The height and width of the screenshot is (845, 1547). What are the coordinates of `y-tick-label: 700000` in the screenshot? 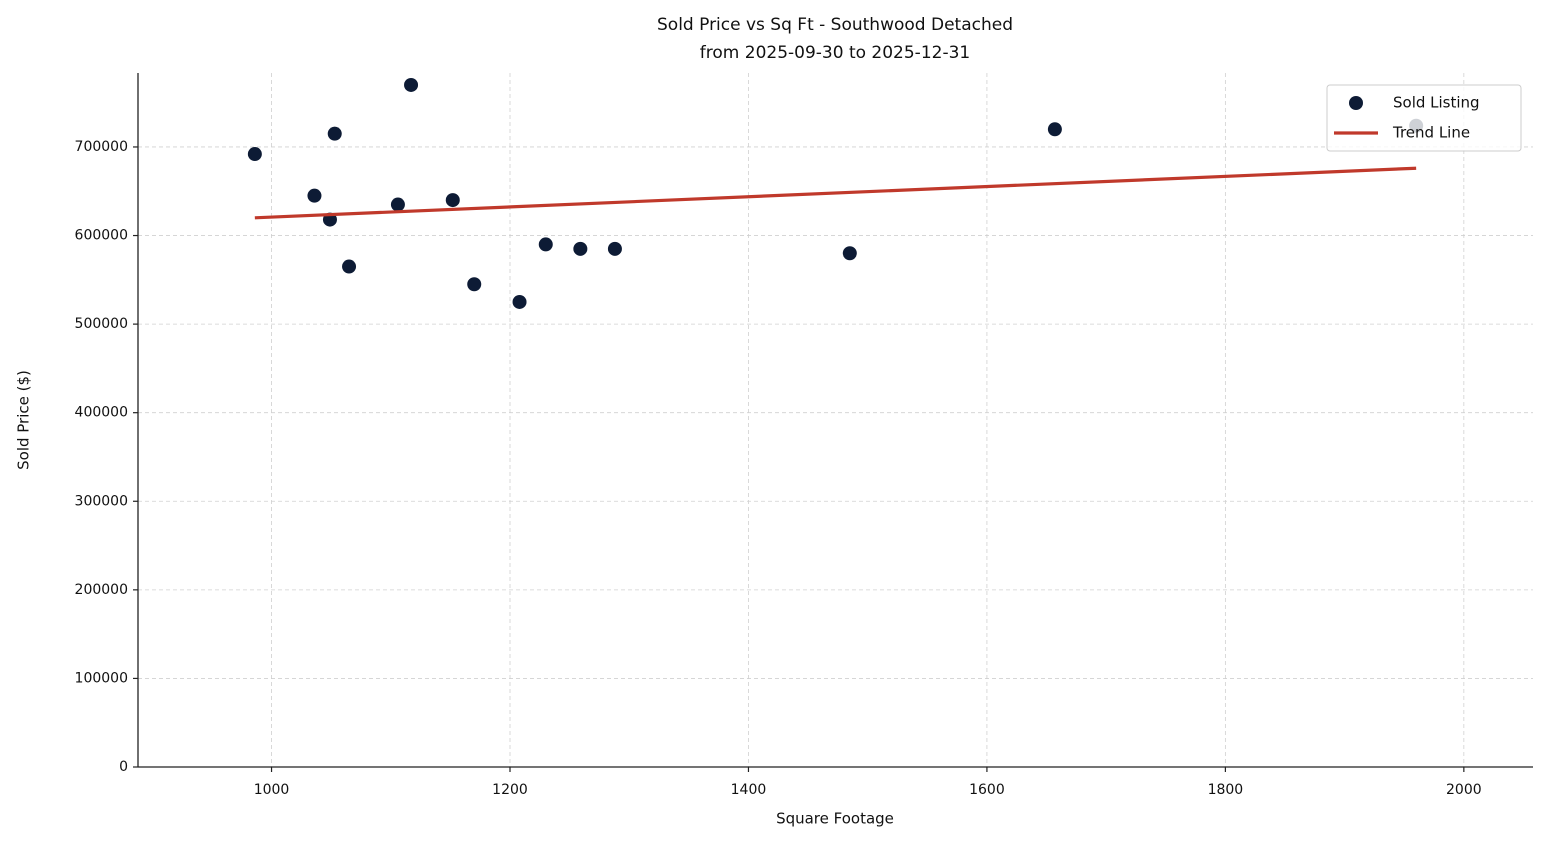 It's located at (101, 147).